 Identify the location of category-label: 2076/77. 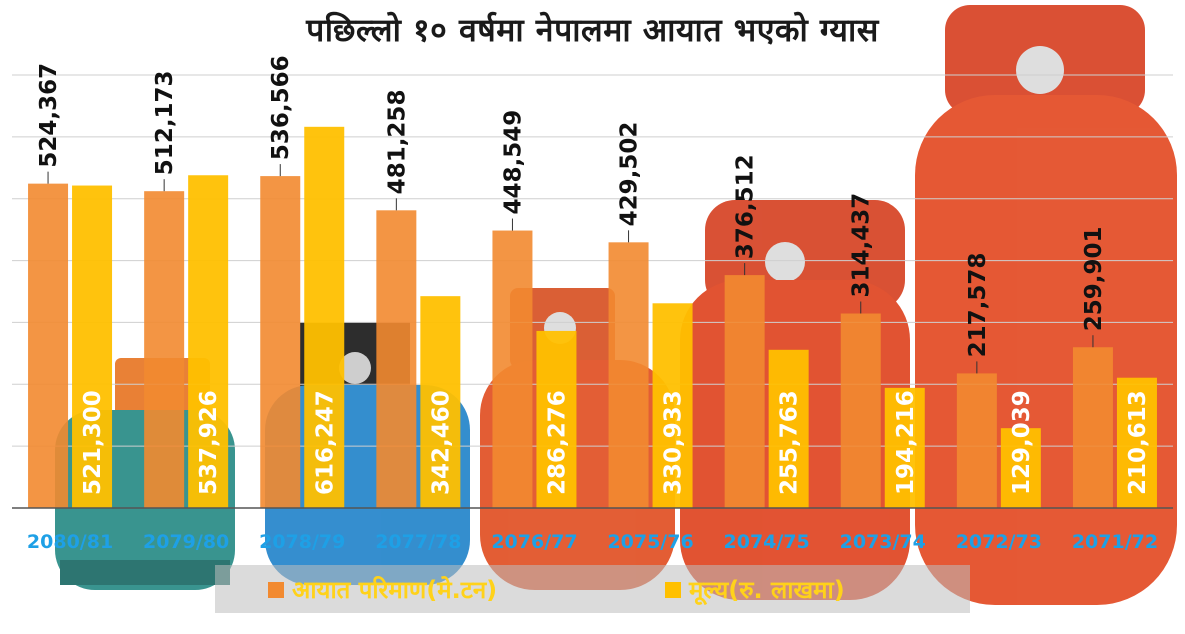
(534, 542).